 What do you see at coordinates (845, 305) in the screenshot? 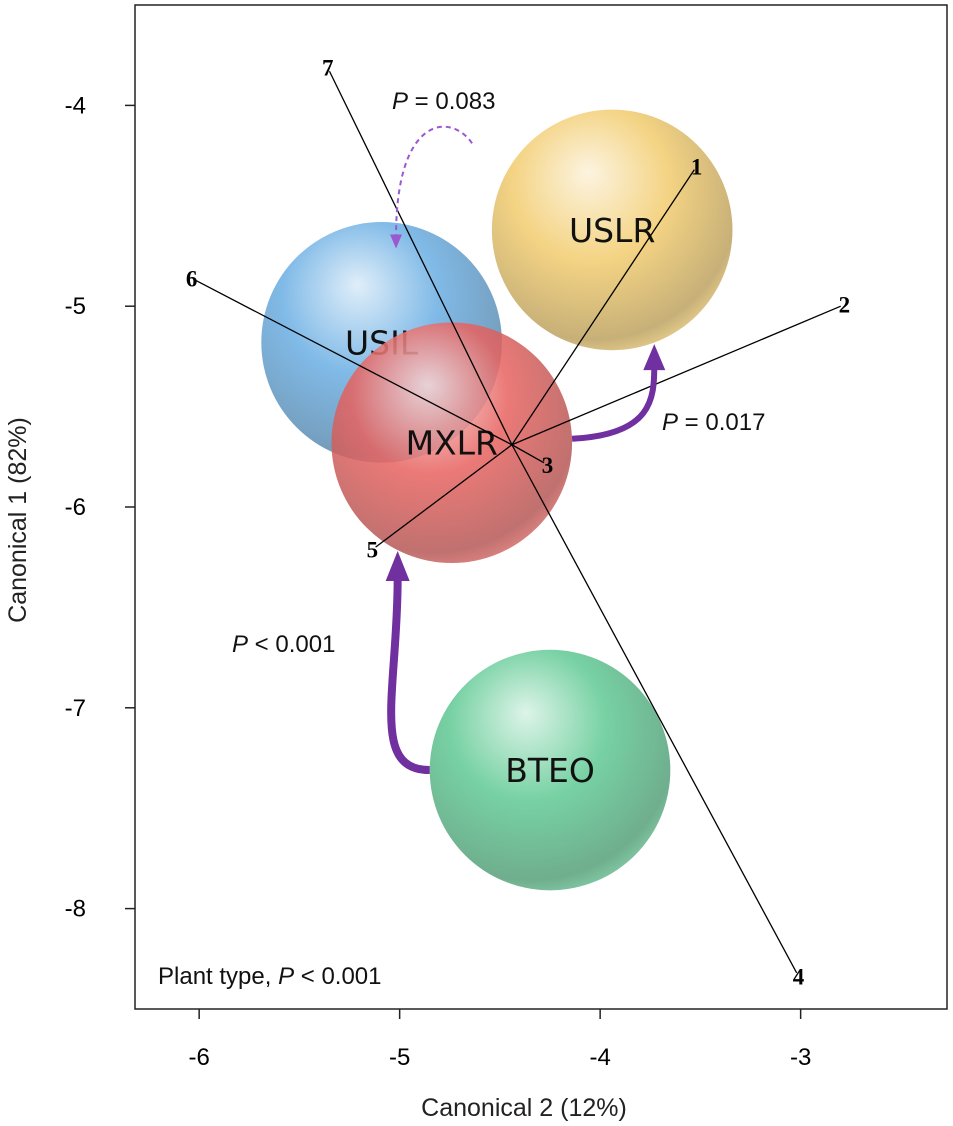
I see `vector-label-2: 2` at bounding box center [845, 305].